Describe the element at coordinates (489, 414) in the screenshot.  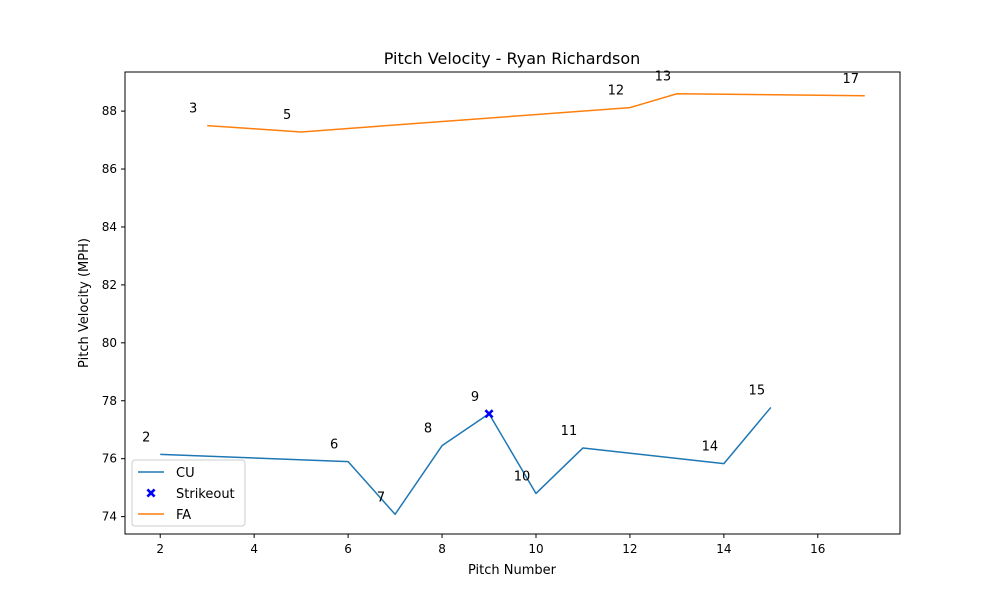
I see `strikeout-marker` at that location.